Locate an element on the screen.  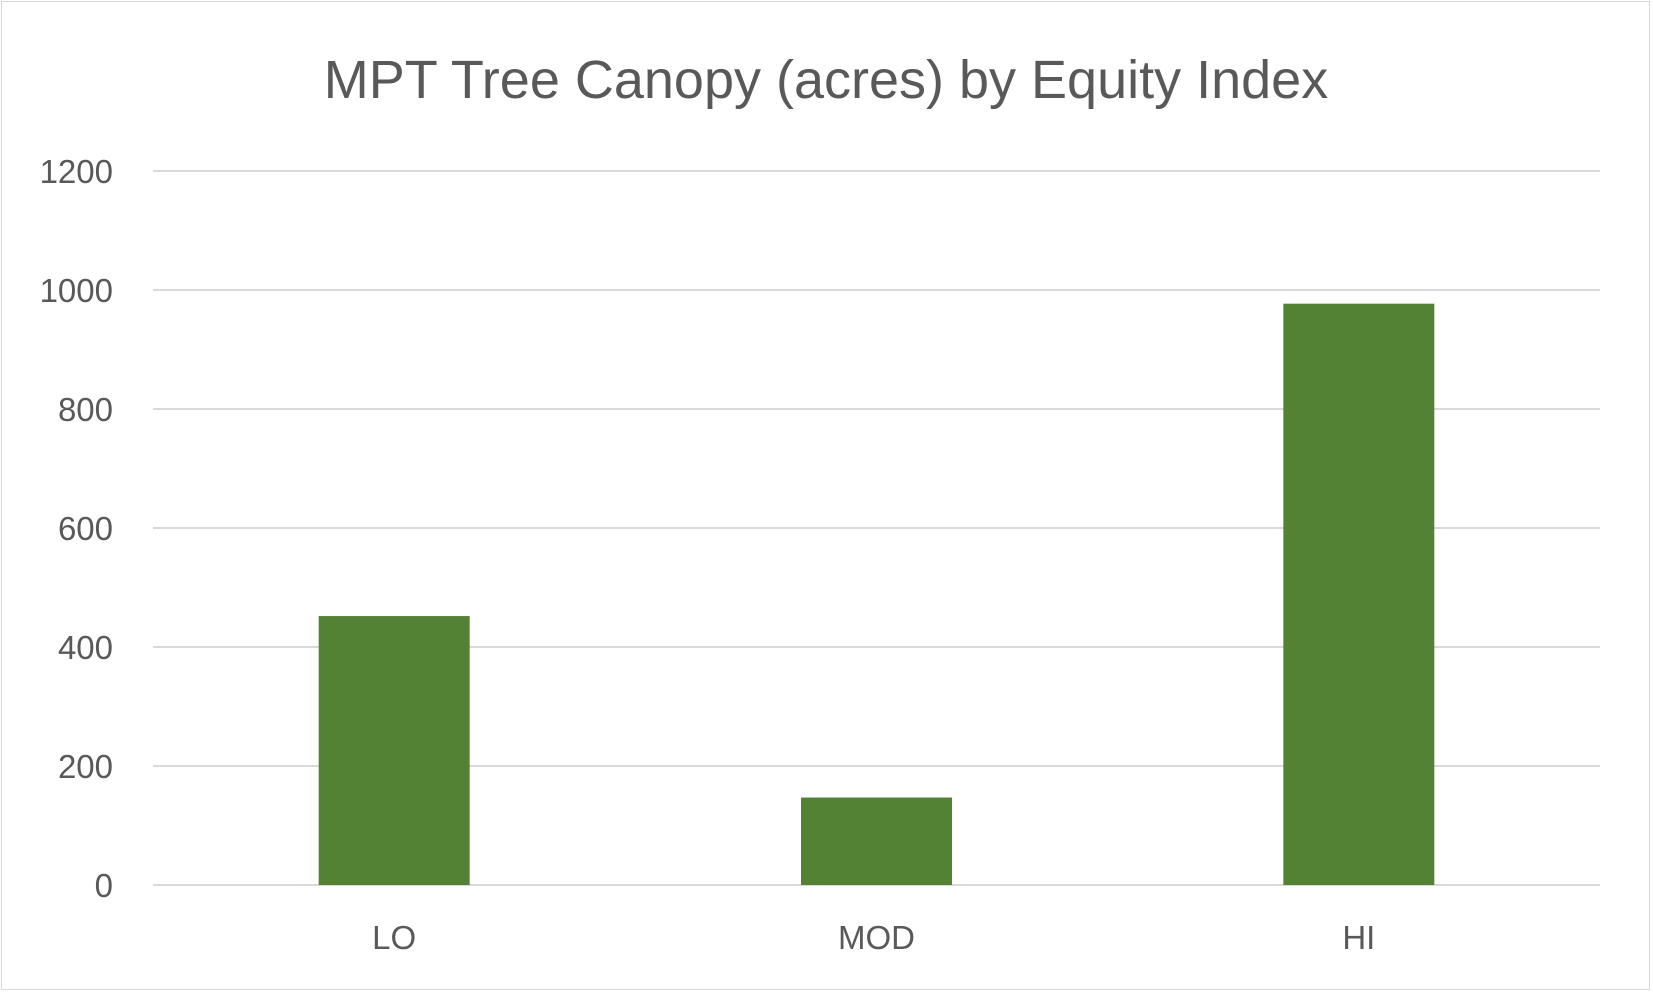
y-axis-tick-labels: 0 200 400 600 800 1000 1200 is located at coordinates (76, 528).